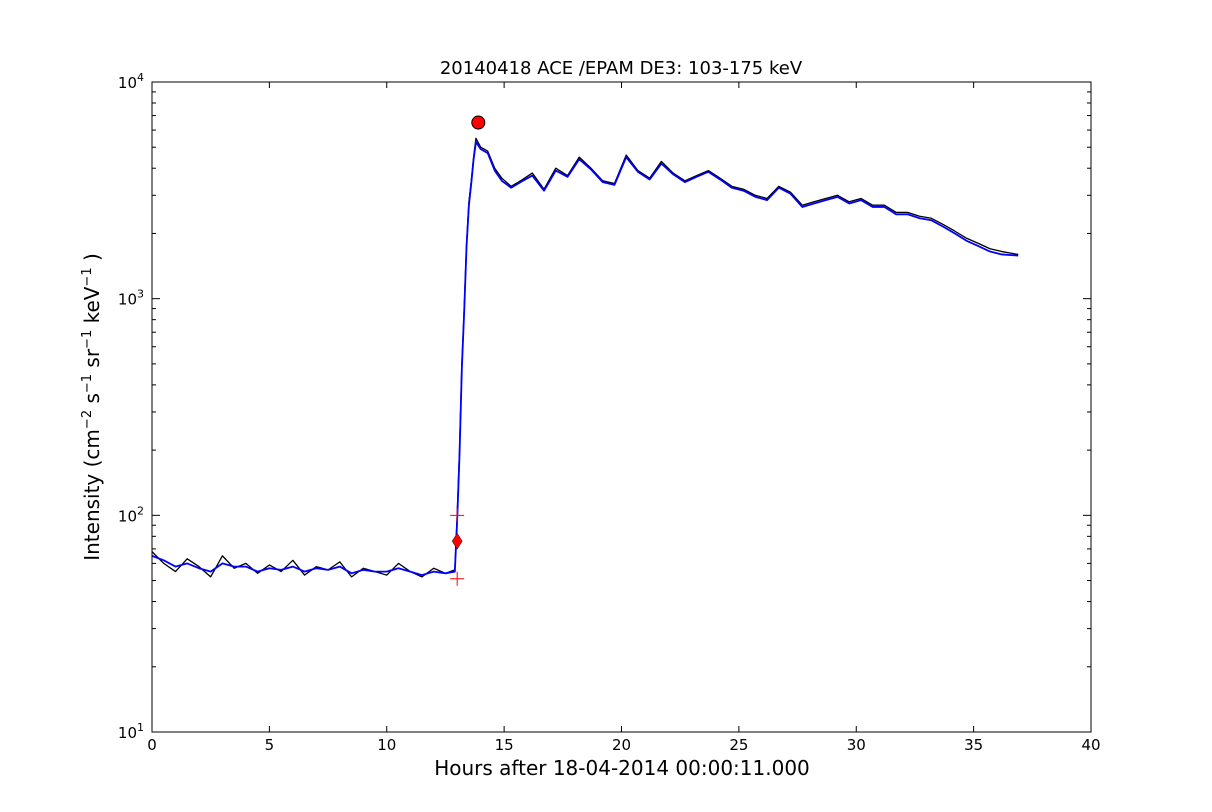 The height and width of the screenshot is (812, 1212). What do you see at coordinates (140, 294) in the screenshot?
I see `y-tick-label-exp: 3` at bounding box center [140, 294].